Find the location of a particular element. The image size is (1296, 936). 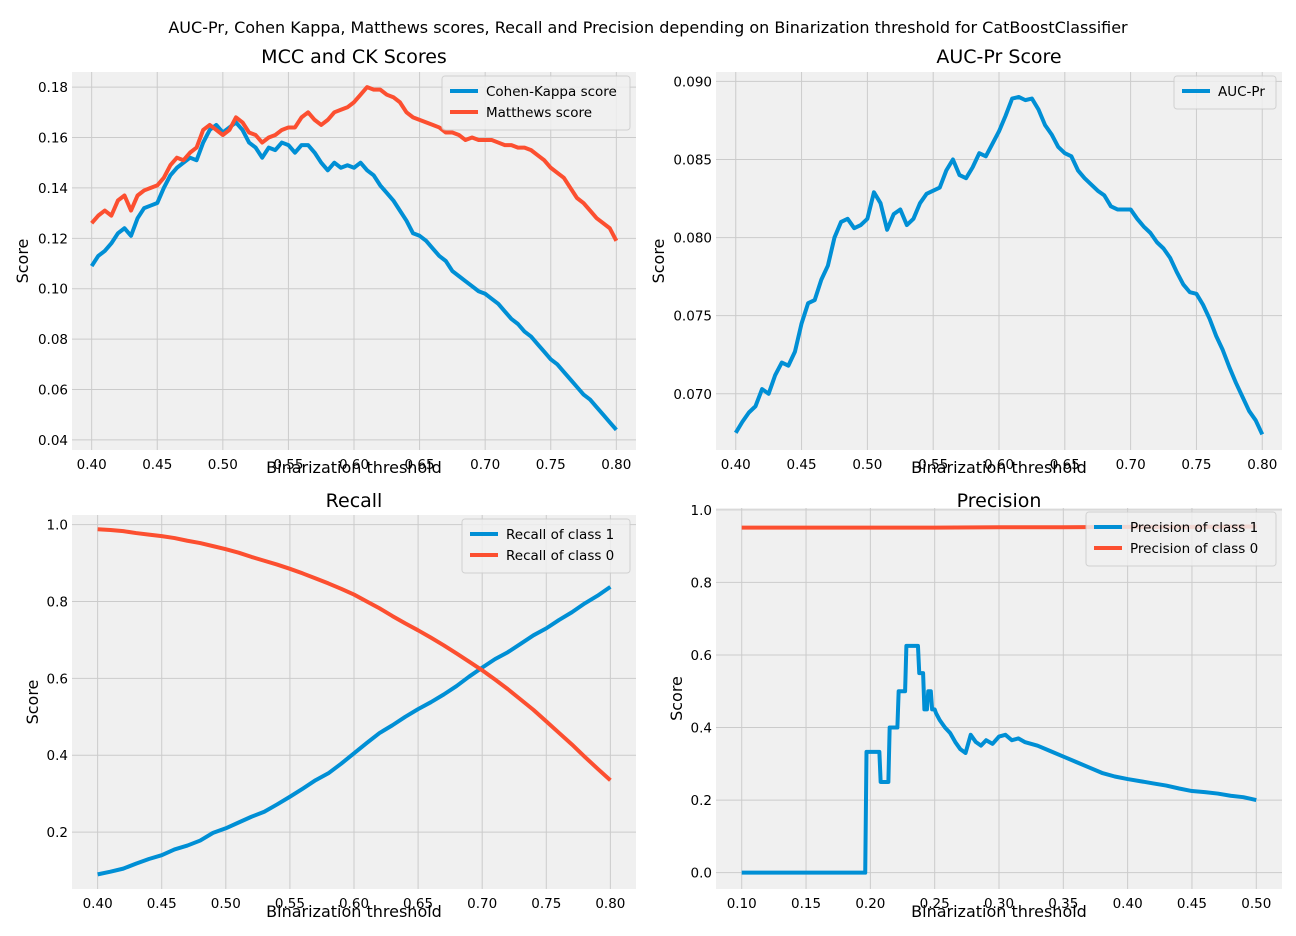

y-tick-label: 0.10 is located at coordinates (53, 290).